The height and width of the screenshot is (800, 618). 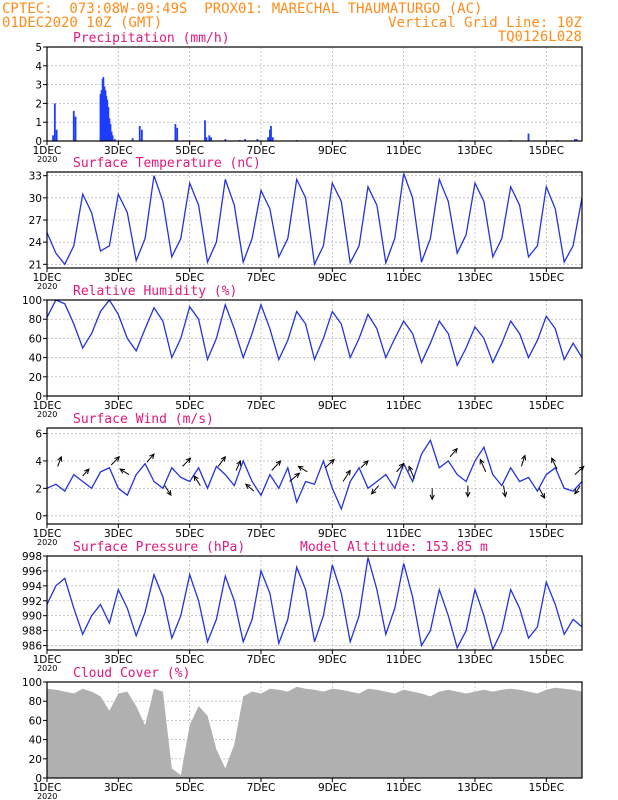 What do you see at coordinates (131, 673) in the screenshot?
I see `cloud-title: Cloud Cover (%)` at bounding box center [131, 673].